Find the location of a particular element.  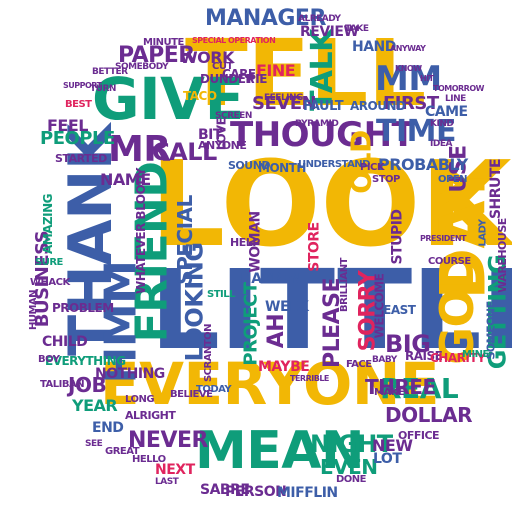

word-fault: FAULT is located at coordinates (323, 106).